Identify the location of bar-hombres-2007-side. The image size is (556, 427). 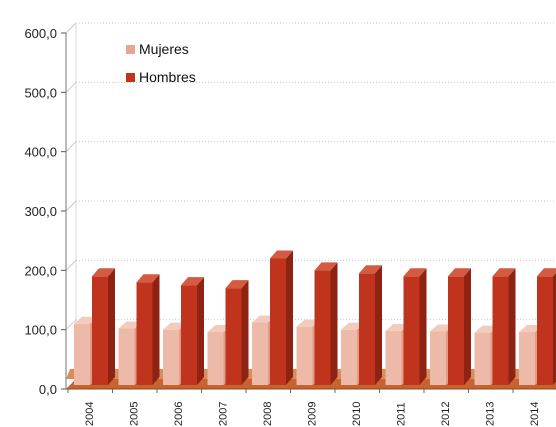
(245, 332).